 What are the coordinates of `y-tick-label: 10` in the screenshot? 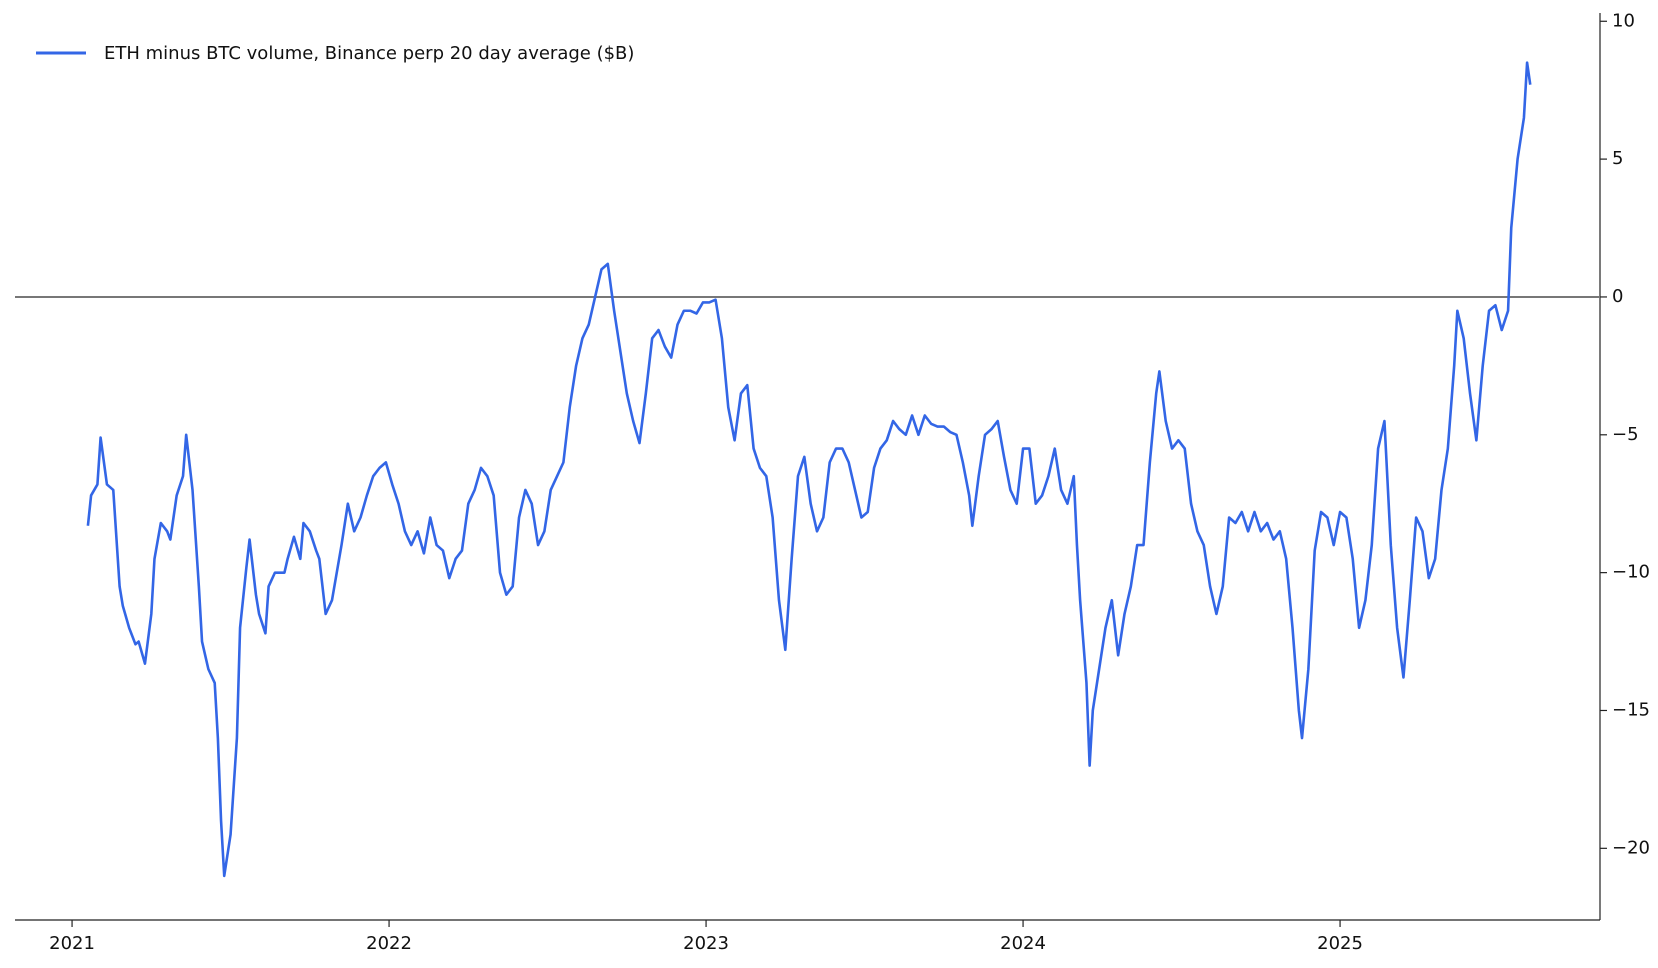 It's located at (1623, 20).